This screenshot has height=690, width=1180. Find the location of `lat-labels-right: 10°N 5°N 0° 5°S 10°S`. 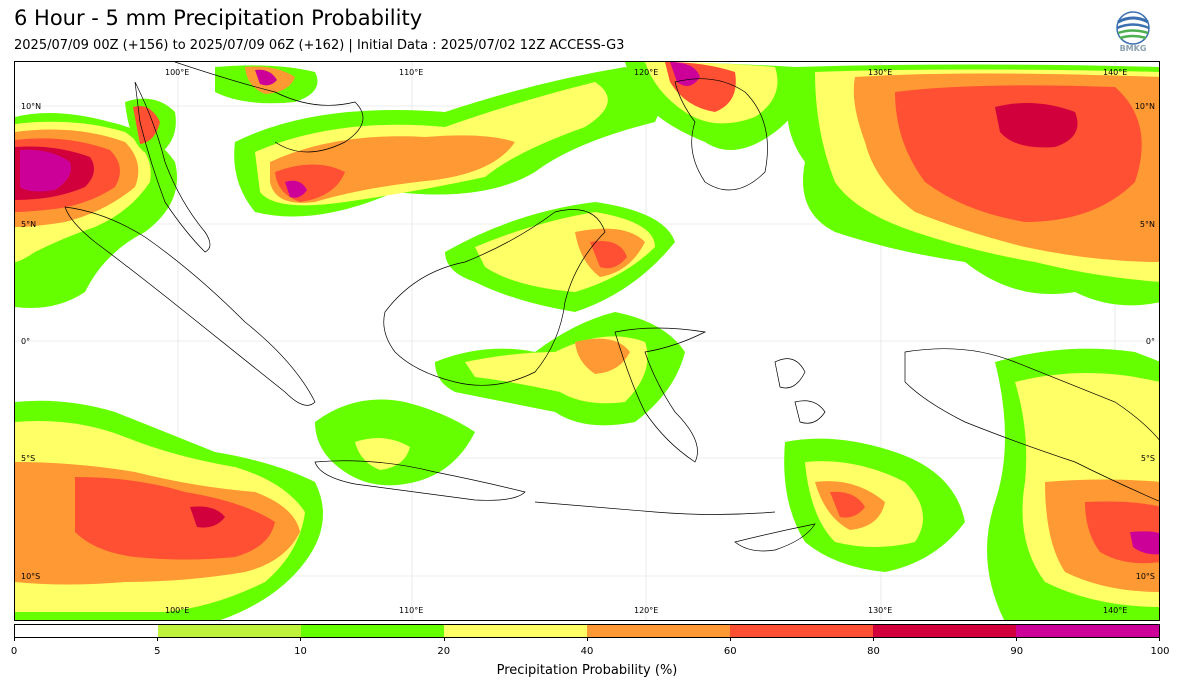

lat-labels-right: 10°N 5°N 0° 5°S 10°S is located at coordinates (1145, 341).